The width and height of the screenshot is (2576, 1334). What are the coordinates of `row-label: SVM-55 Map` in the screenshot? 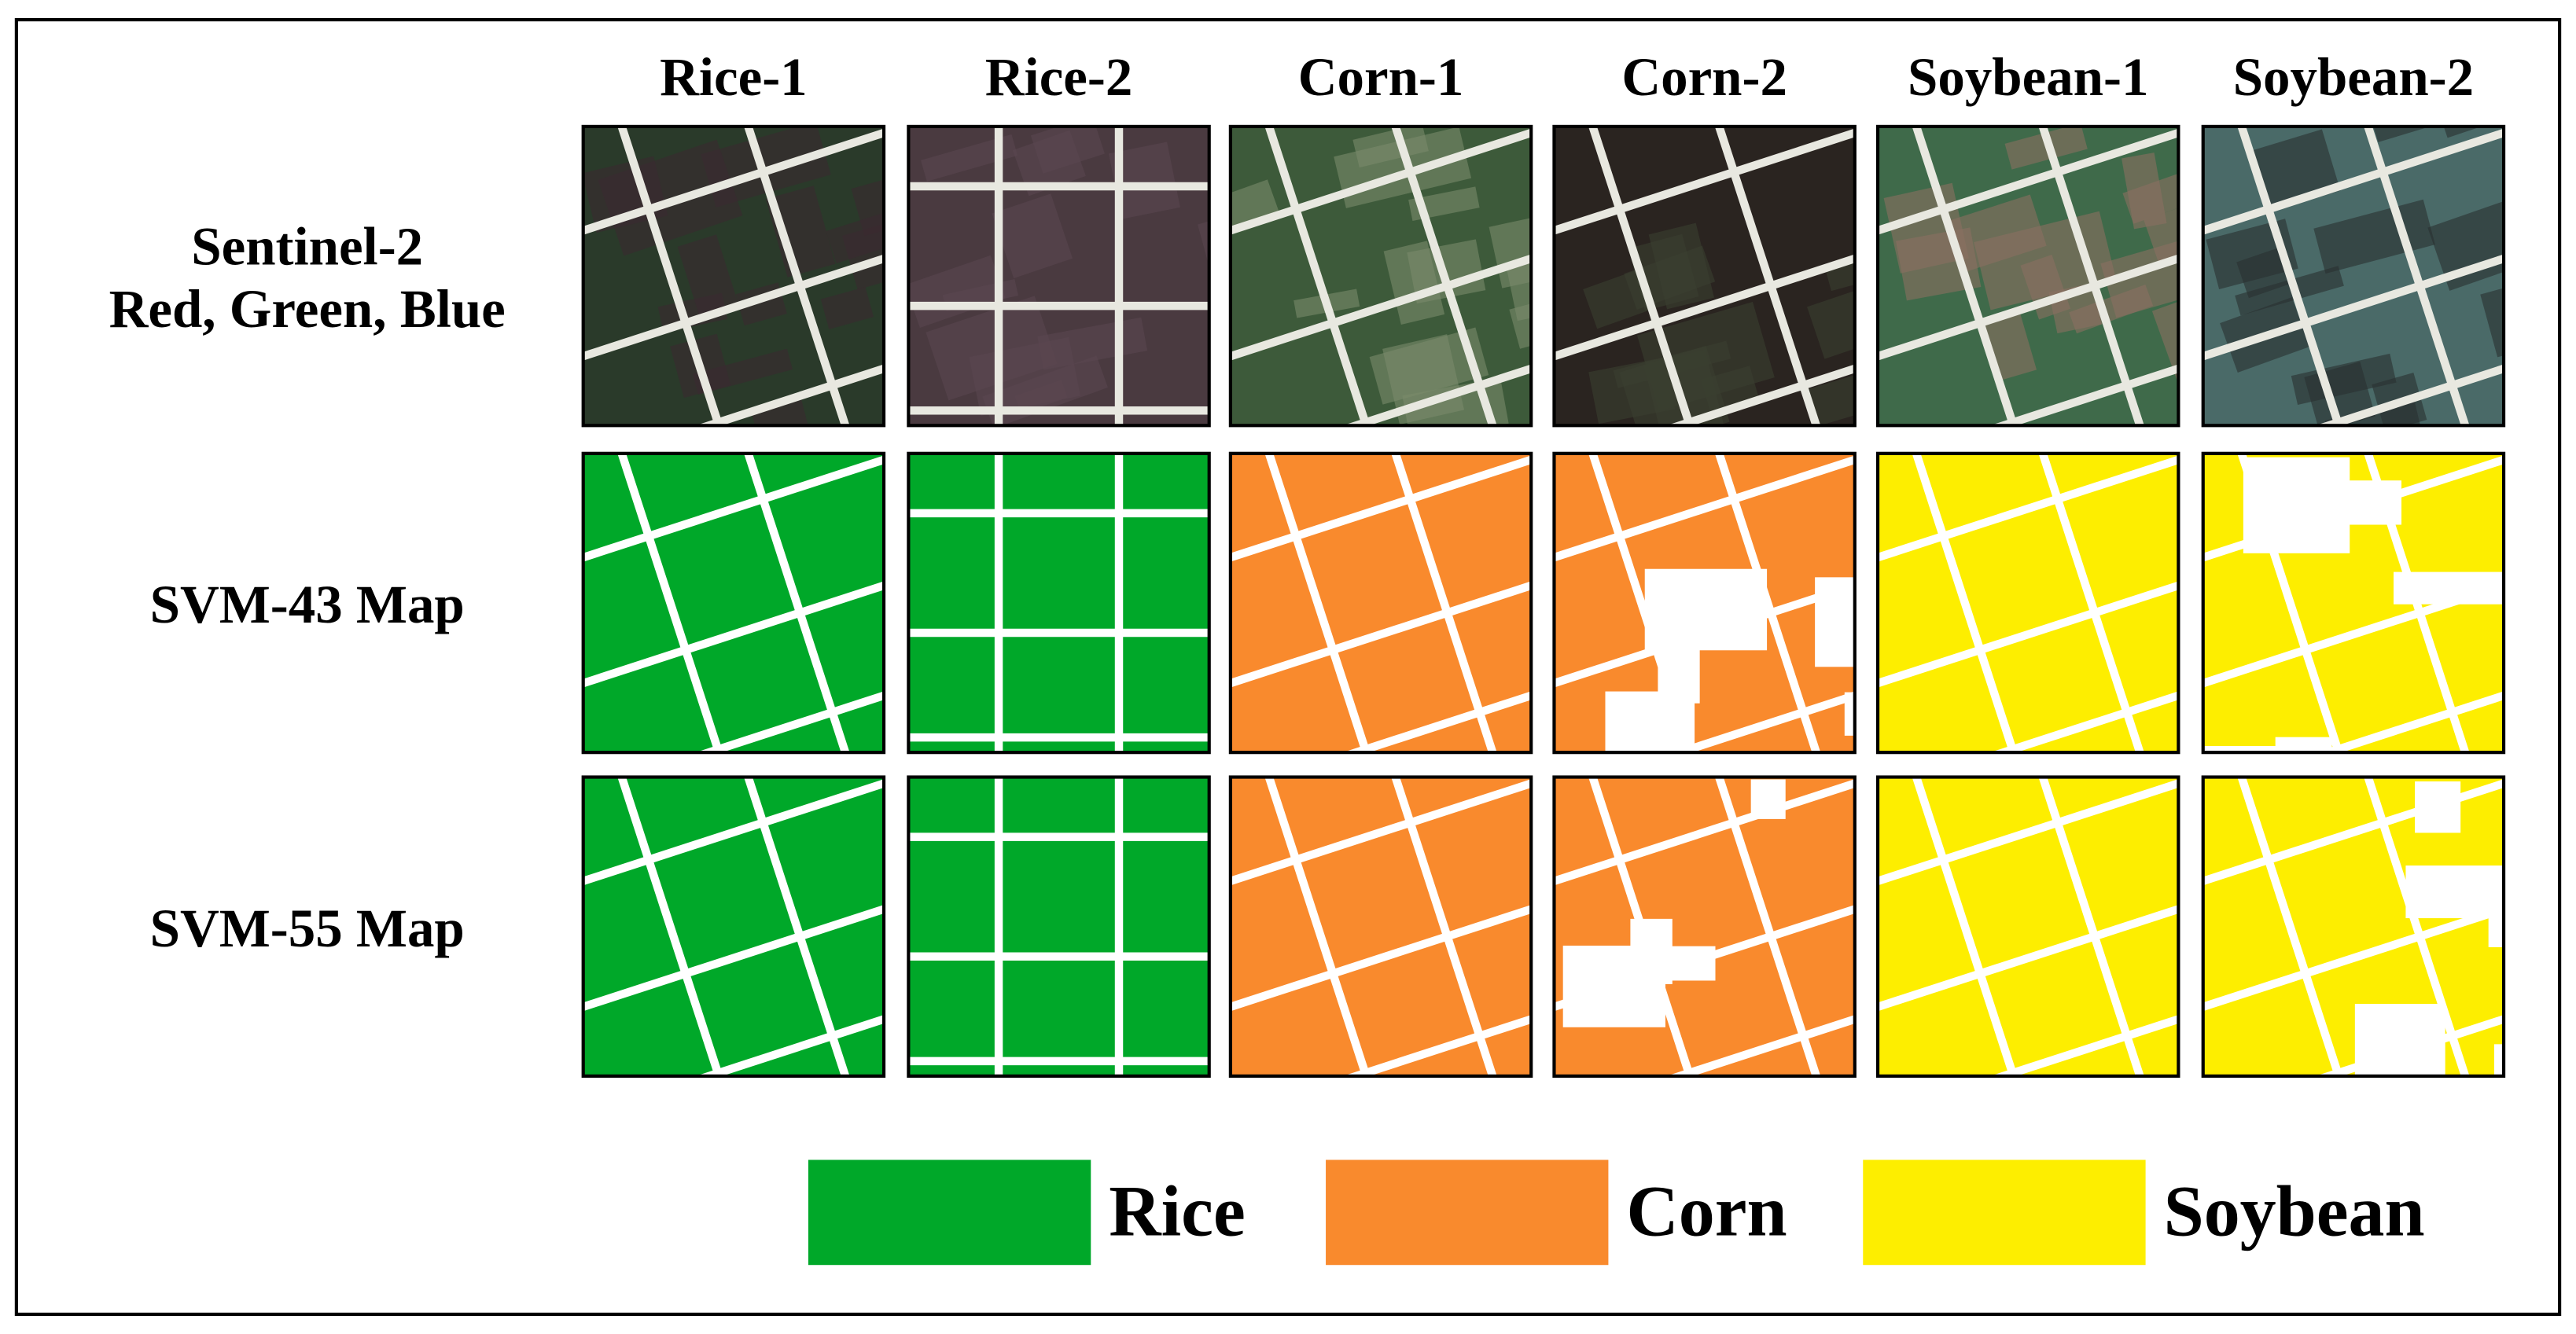 It's located at (307, 928).